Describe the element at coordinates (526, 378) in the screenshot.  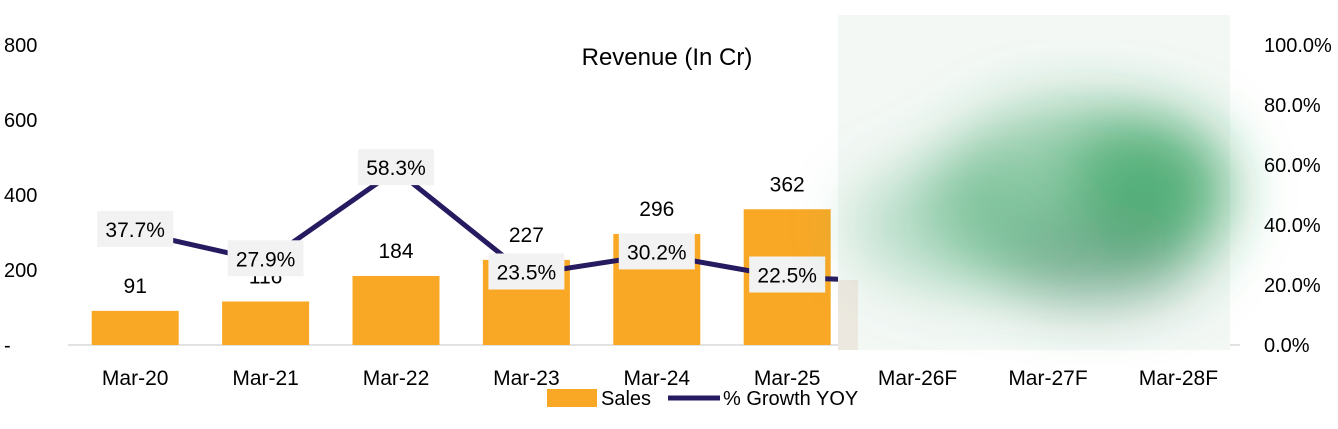
I see `category-label: Mar-23` at that location.